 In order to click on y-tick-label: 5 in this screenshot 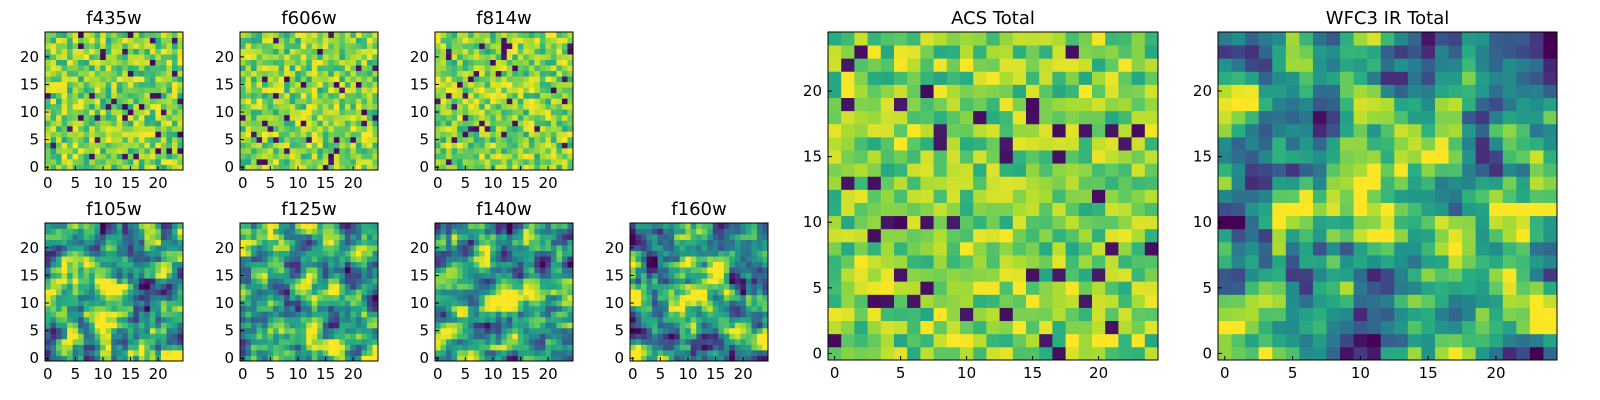, I will do `click(34, 331)`.